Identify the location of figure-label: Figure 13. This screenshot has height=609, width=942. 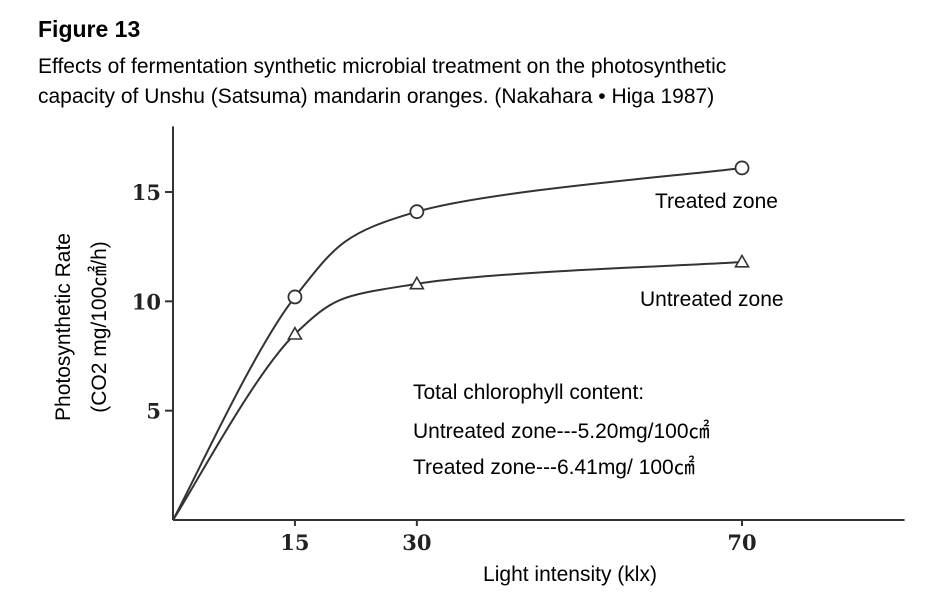
(89, 29).